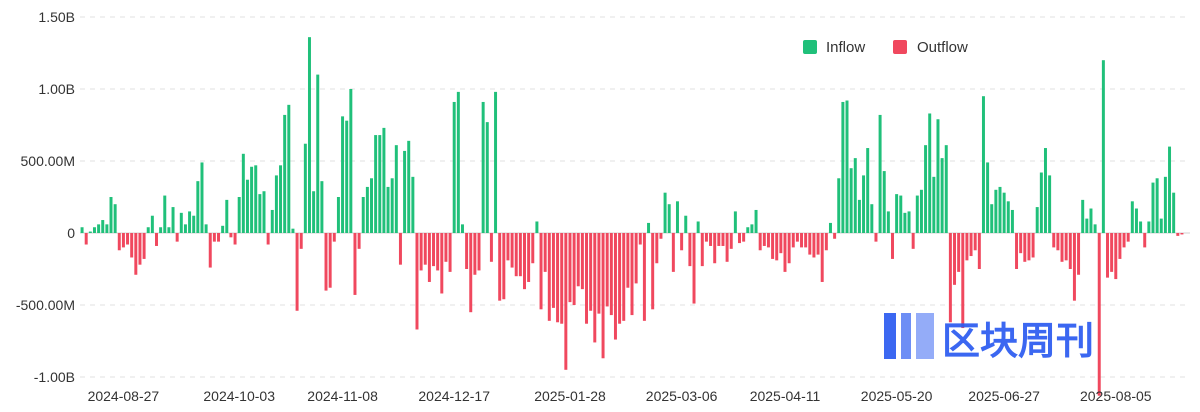 Image resolution: width=1200 pixels, height=412 pixels. Describe the element at coordinates (48, 161) in the screenshot. I see `y-tick-label: 500.00M` at that location.